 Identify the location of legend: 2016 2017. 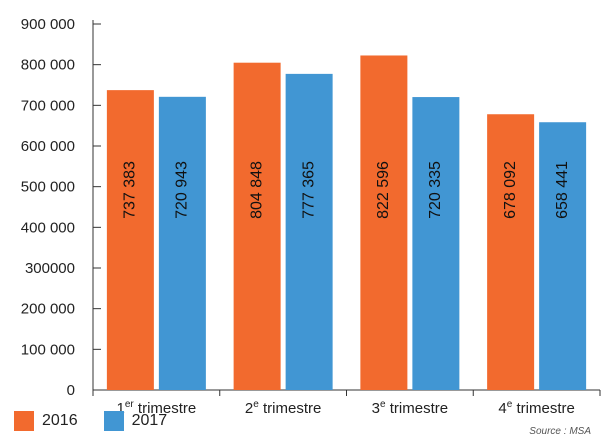
(90, 421).